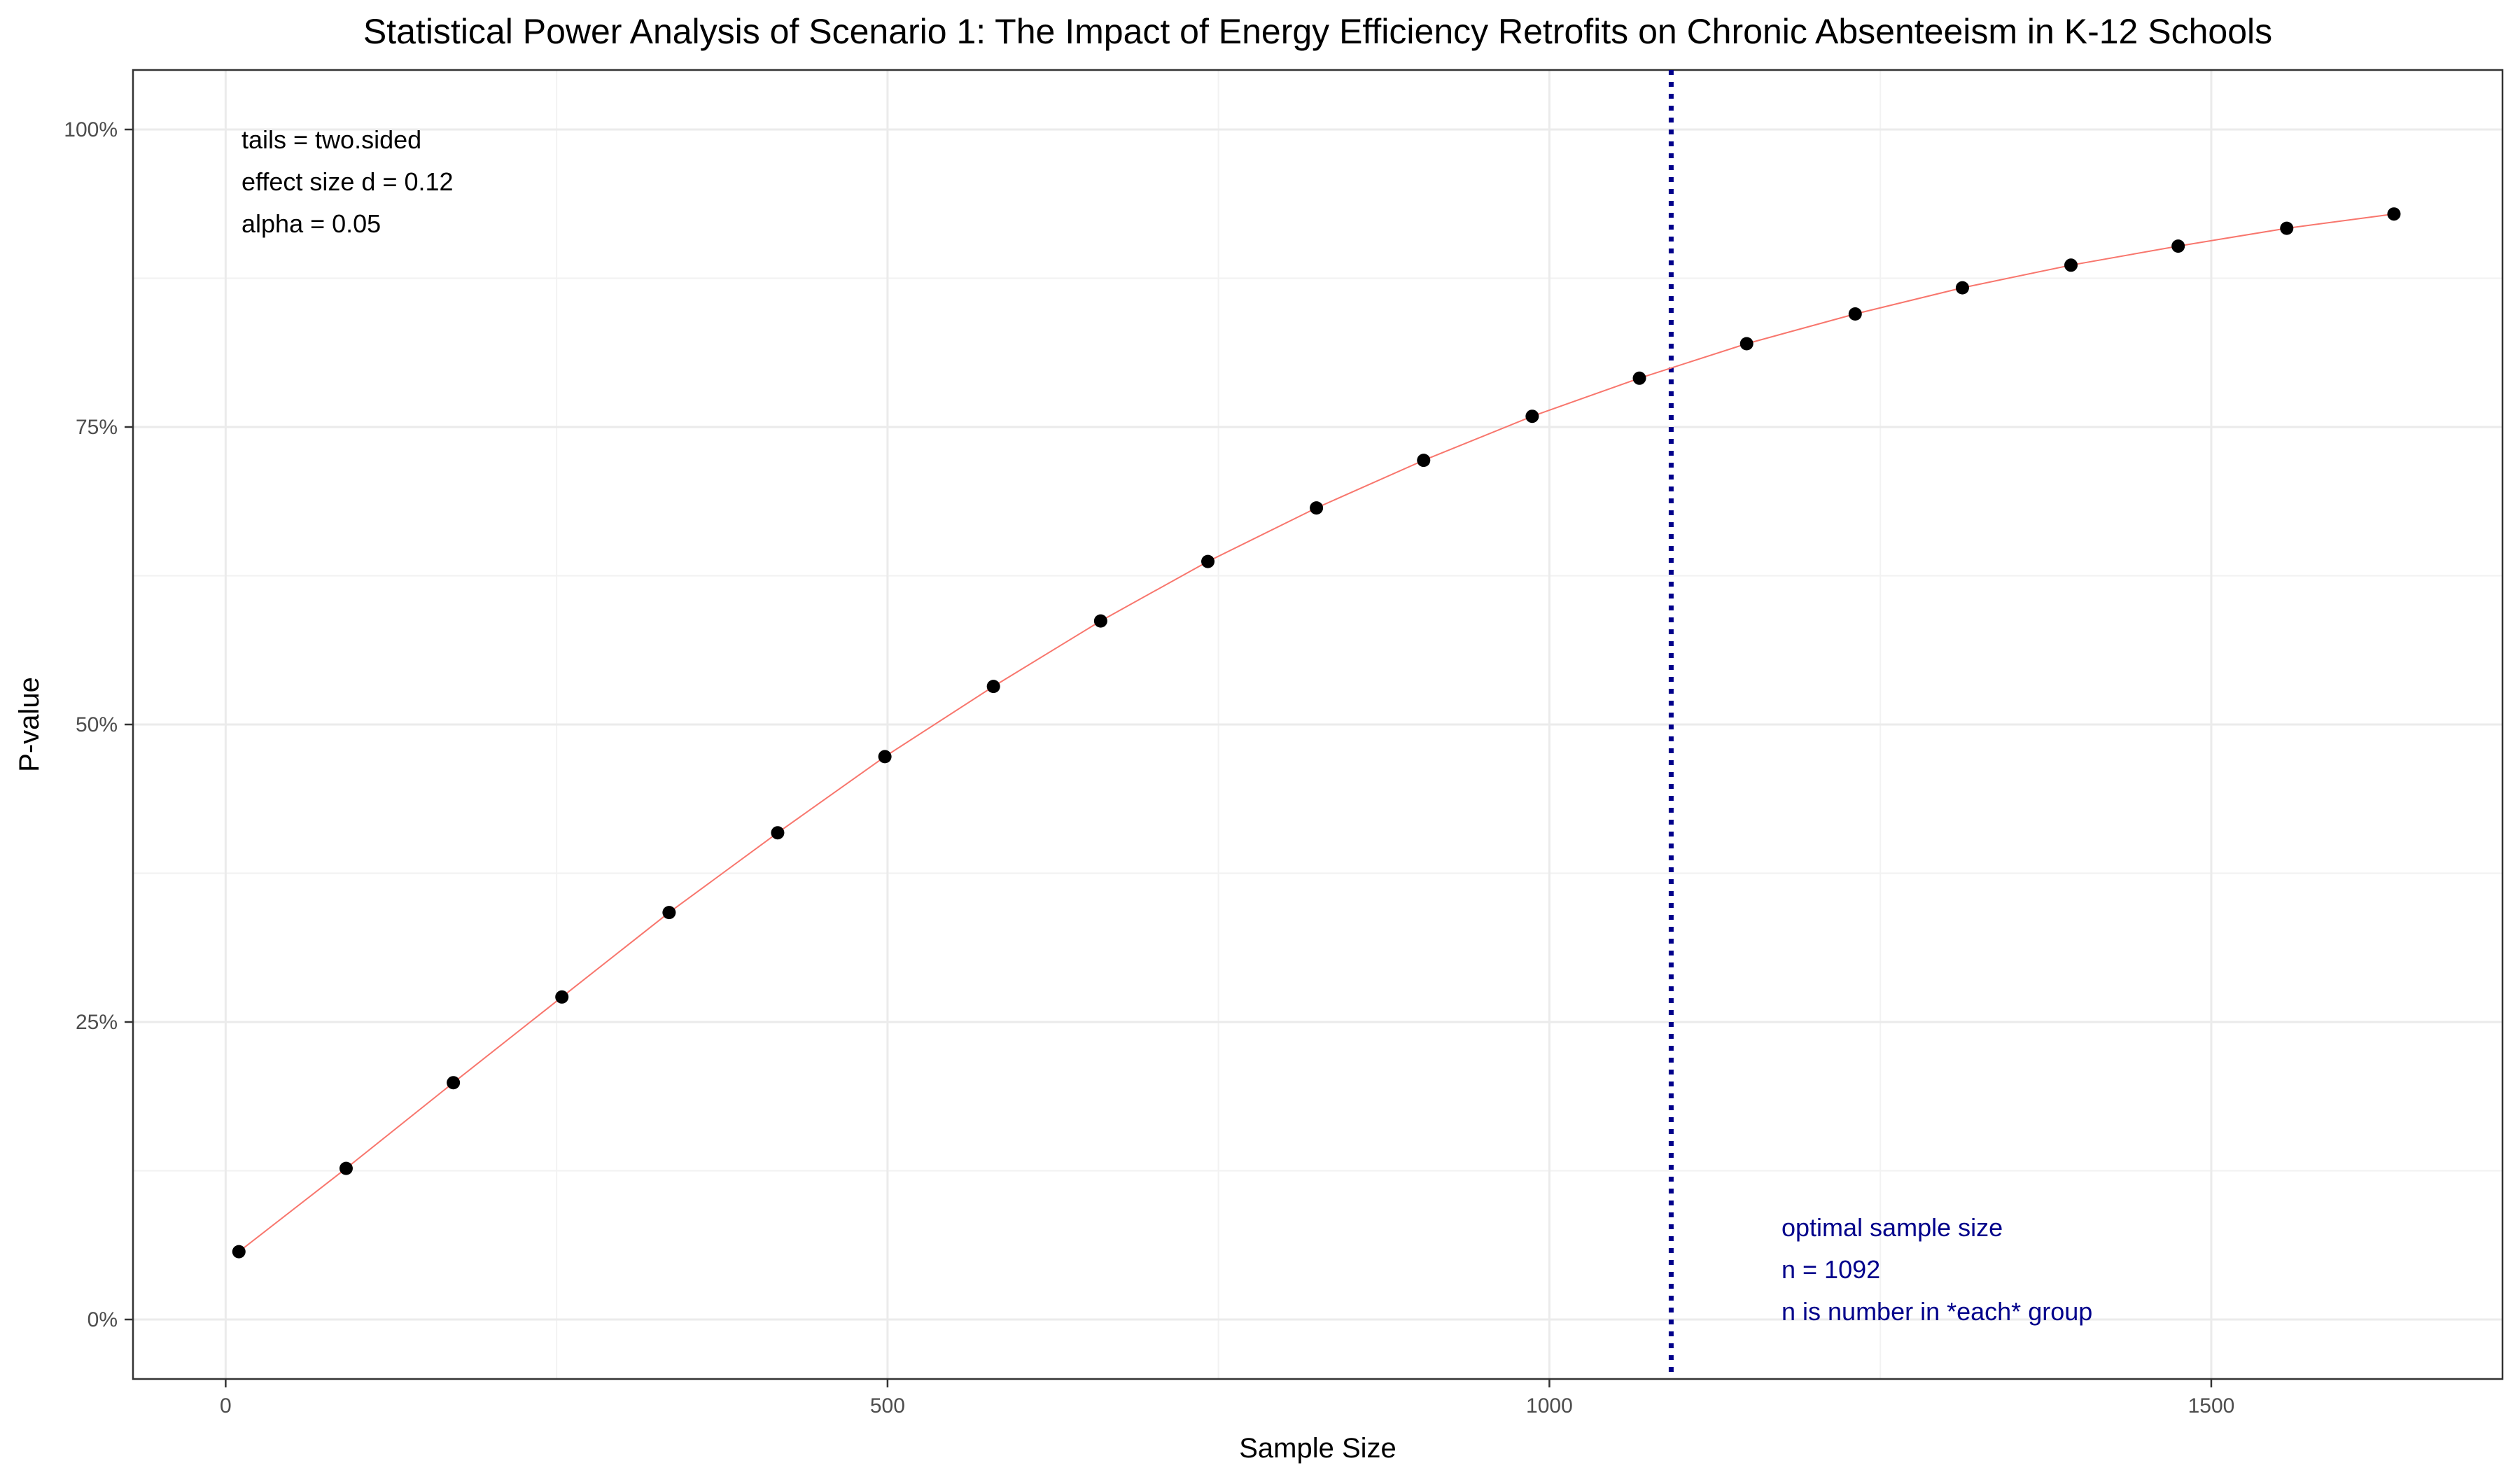 This screenshot has height=1470, width=2520. I want to click on y-tick-label: 50%, so click(97, 724).